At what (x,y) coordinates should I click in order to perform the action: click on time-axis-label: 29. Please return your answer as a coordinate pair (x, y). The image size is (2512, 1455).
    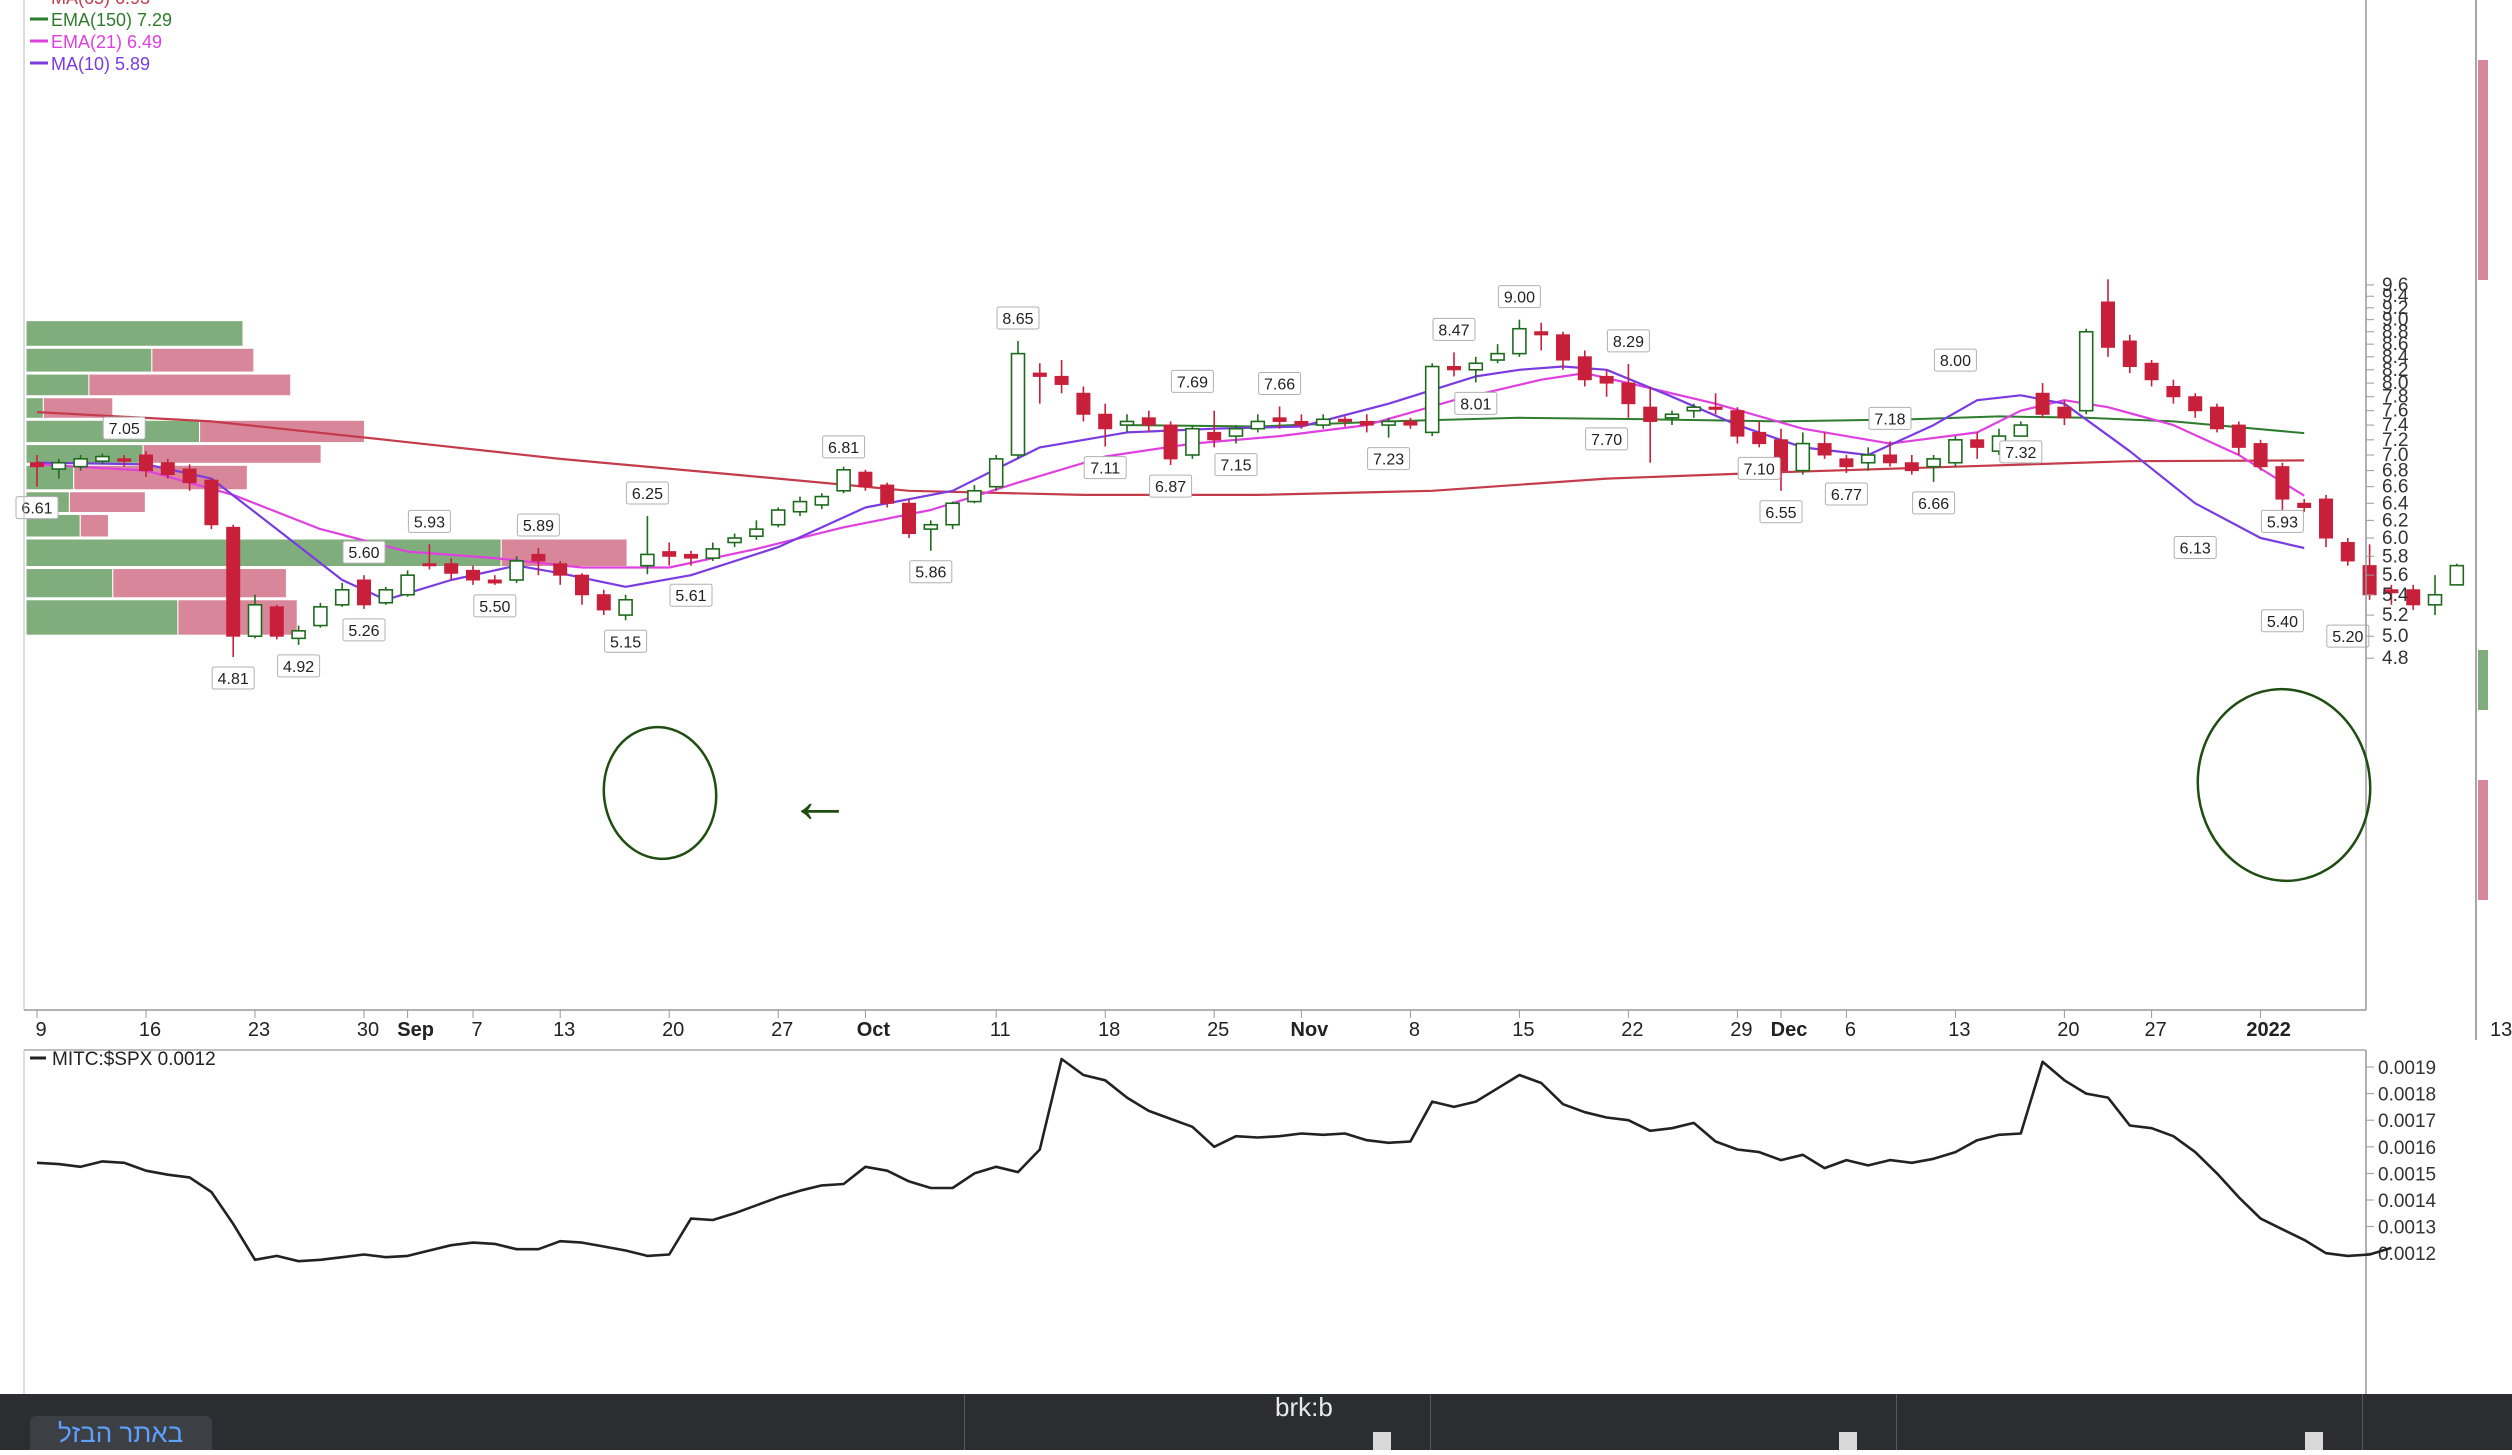
    Looking at the image, I should click on (1741, 1030).